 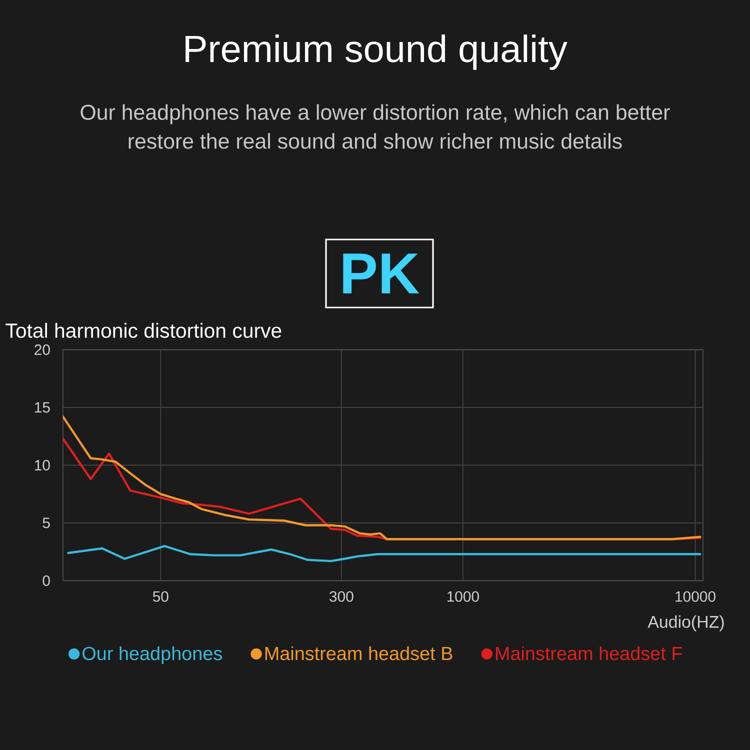 I want to click on y-tick-label: 5, so click(x=46, y=523).